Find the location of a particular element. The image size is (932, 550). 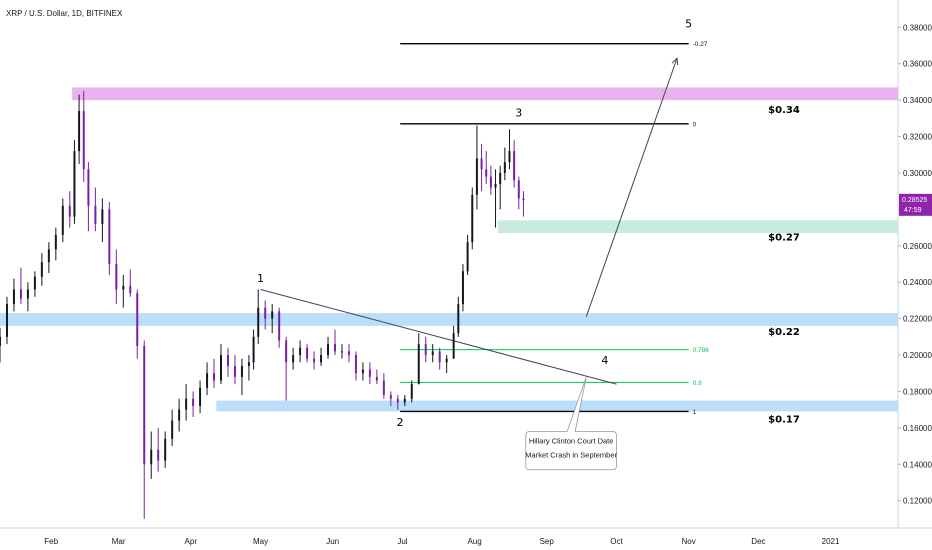

fib-label-4: 1 is located at coordinates (695, 412).